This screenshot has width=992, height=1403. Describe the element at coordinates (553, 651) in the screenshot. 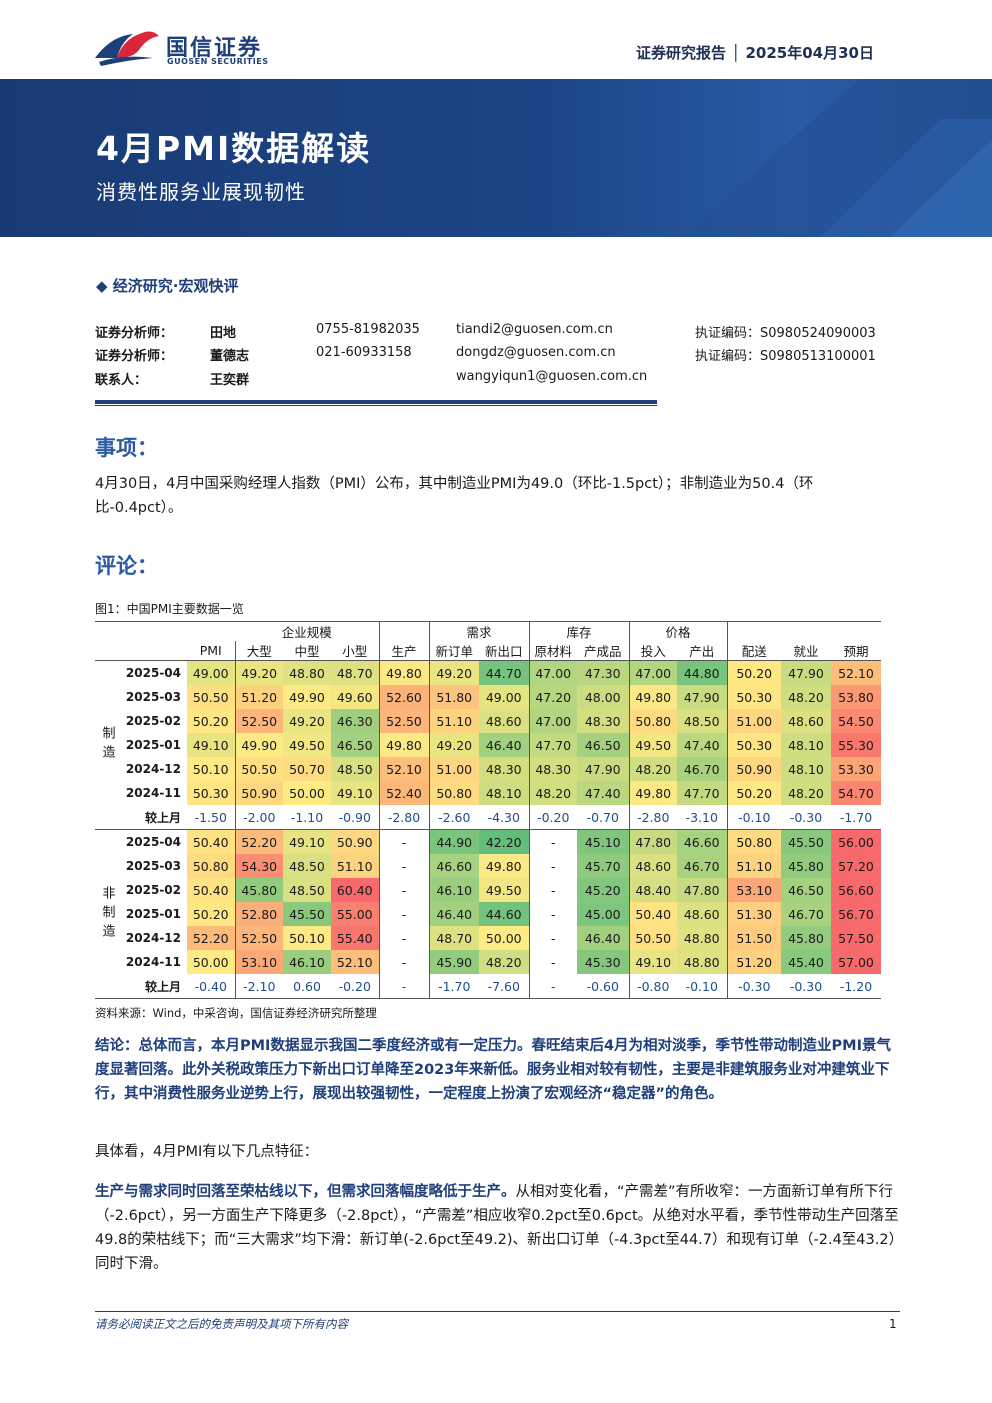

I see `column-header: 原材料` at that location.